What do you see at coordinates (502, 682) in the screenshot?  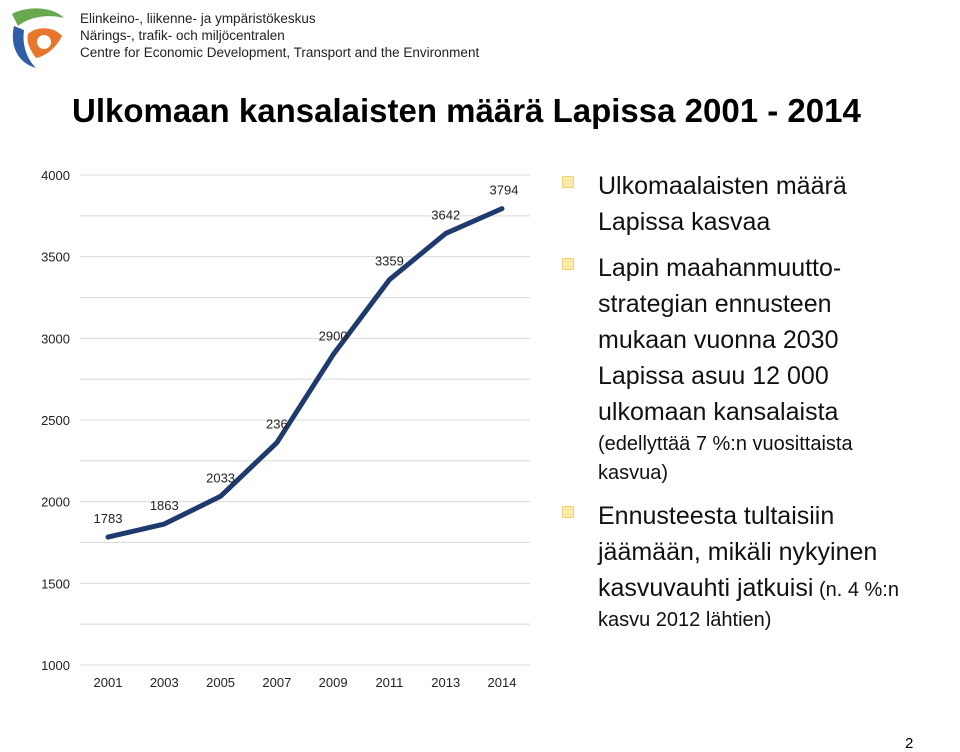 I see `x-tick-label: 2014` at bounding box center [502, 682].